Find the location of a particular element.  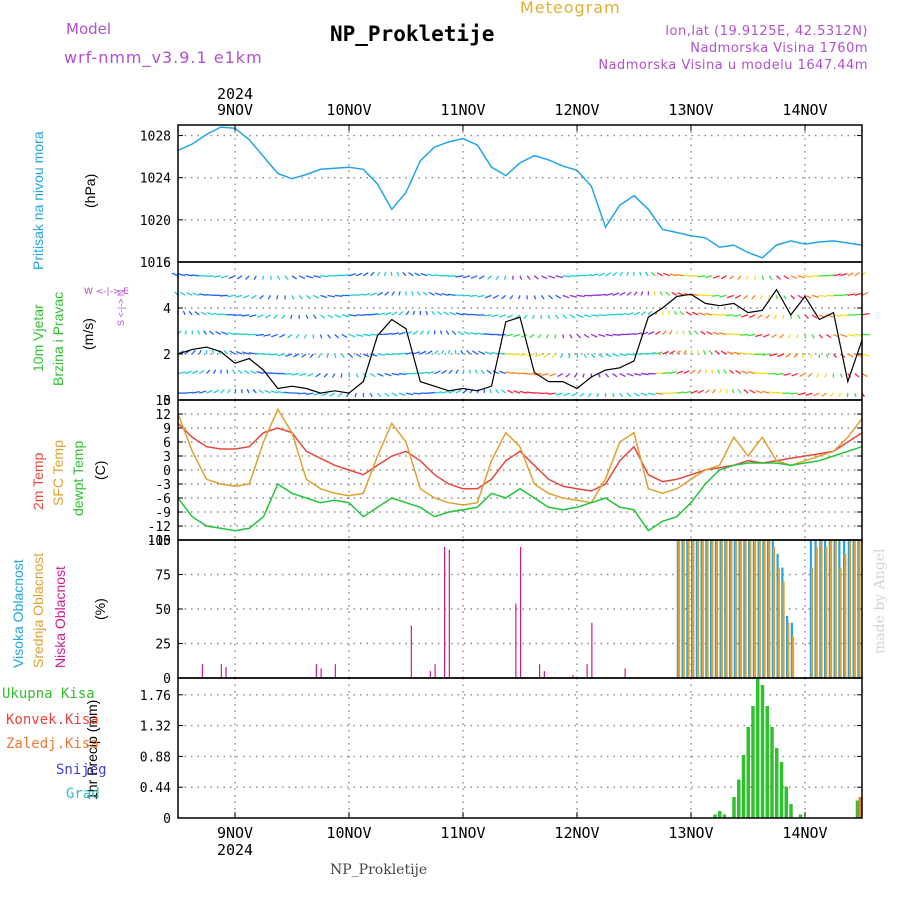

temperature-ytick-label: 12 is located at coordinates (163, 415).